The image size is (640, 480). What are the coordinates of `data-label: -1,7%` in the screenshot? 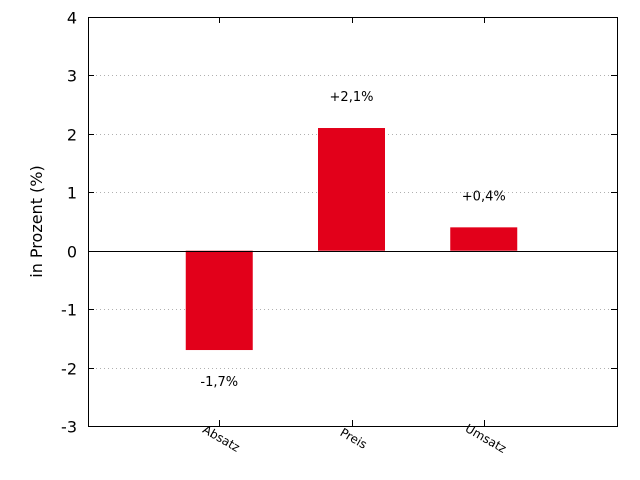 It's located at (219, 382).